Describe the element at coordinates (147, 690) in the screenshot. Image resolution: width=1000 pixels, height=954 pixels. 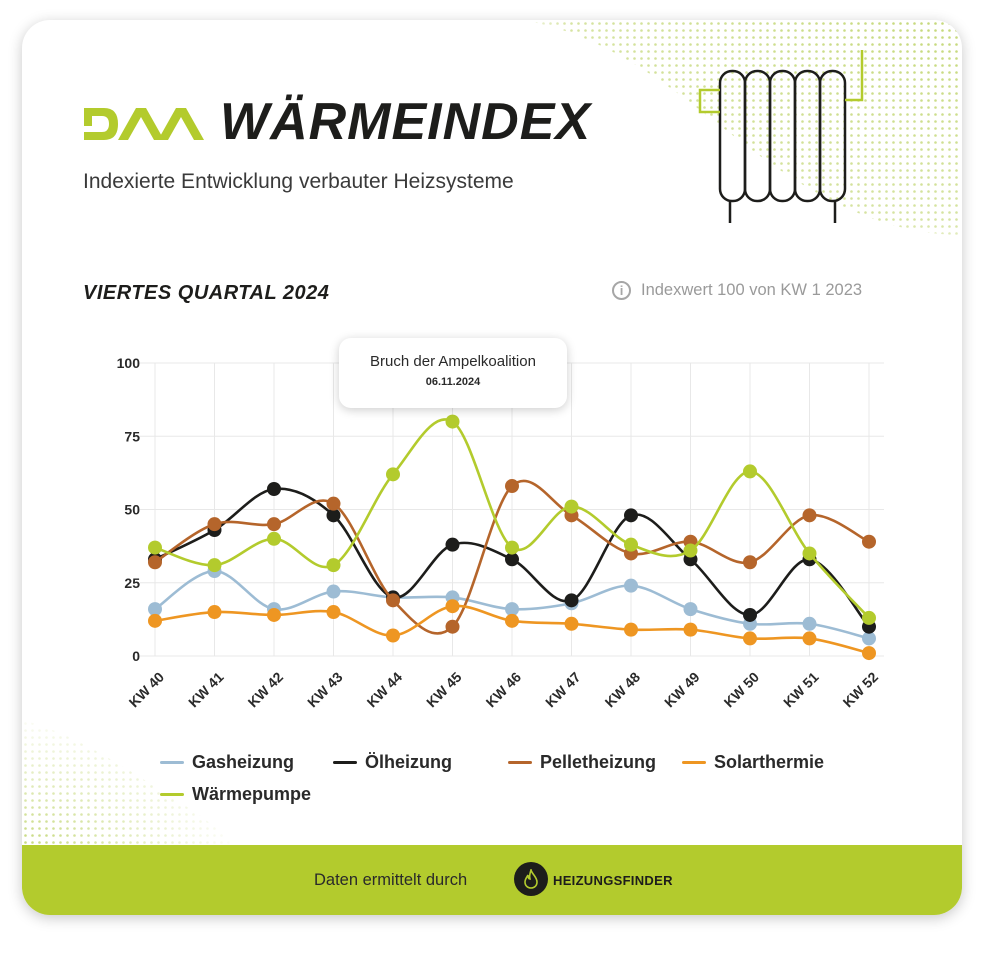
I see `x-tick-label: KW 40` at that location.